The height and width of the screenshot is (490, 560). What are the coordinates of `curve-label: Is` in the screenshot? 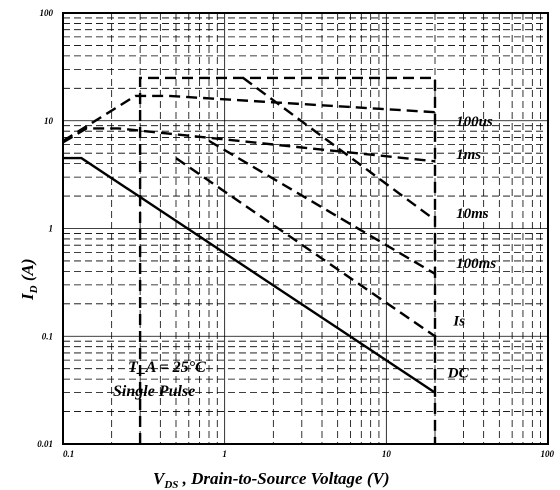 It's located at (458, 322).